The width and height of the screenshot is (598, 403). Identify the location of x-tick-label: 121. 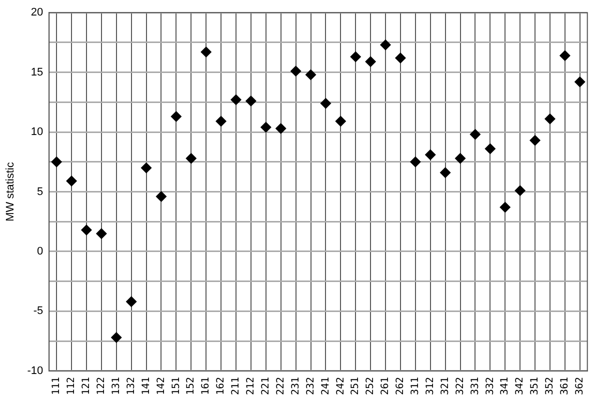
(86, 385).